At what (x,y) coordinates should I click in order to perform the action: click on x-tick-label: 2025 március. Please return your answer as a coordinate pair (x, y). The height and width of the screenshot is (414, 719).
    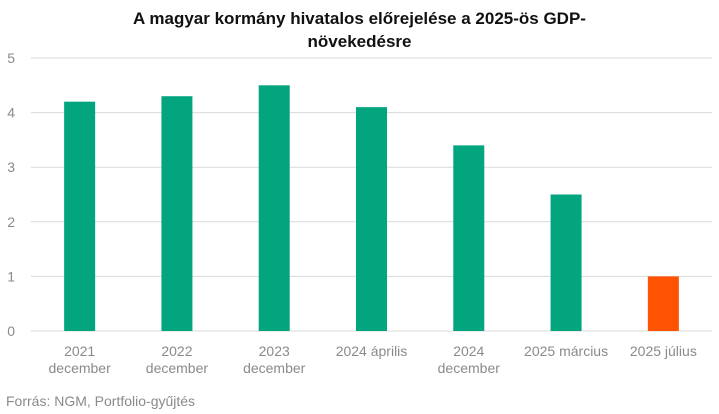
    Looking at the image, I should click on (566, 351).